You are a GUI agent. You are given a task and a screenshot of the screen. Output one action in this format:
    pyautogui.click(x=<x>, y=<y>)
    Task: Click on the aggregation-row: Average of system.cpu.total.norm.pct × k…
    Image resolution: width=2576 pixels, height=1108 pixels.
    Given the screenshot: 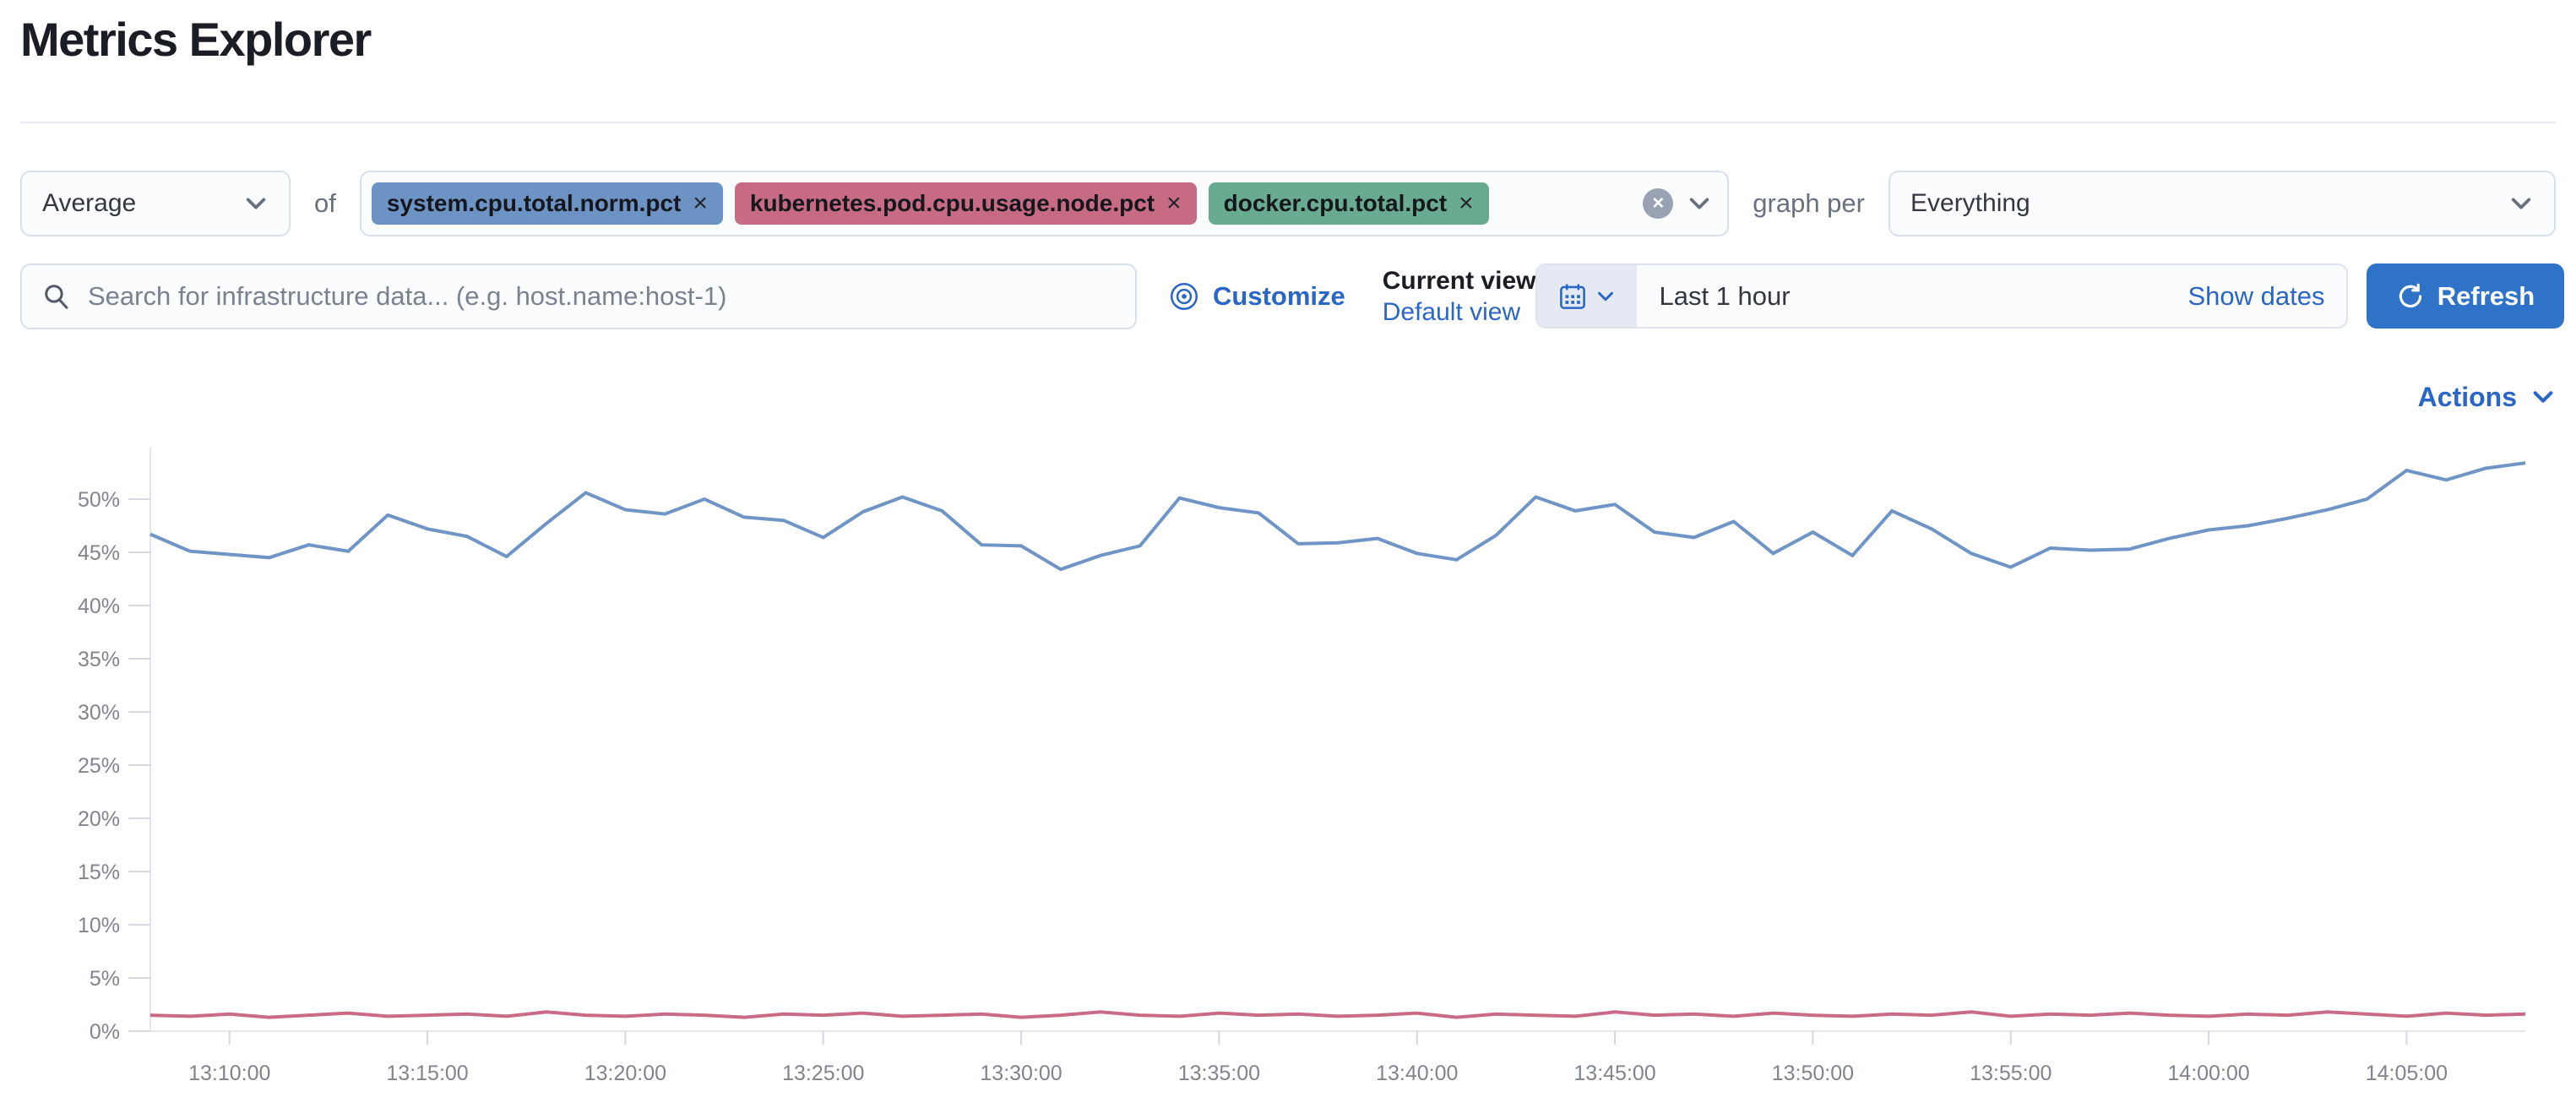 What is the action you would take?
    pyautogui.click(x=1288, y=203)
    